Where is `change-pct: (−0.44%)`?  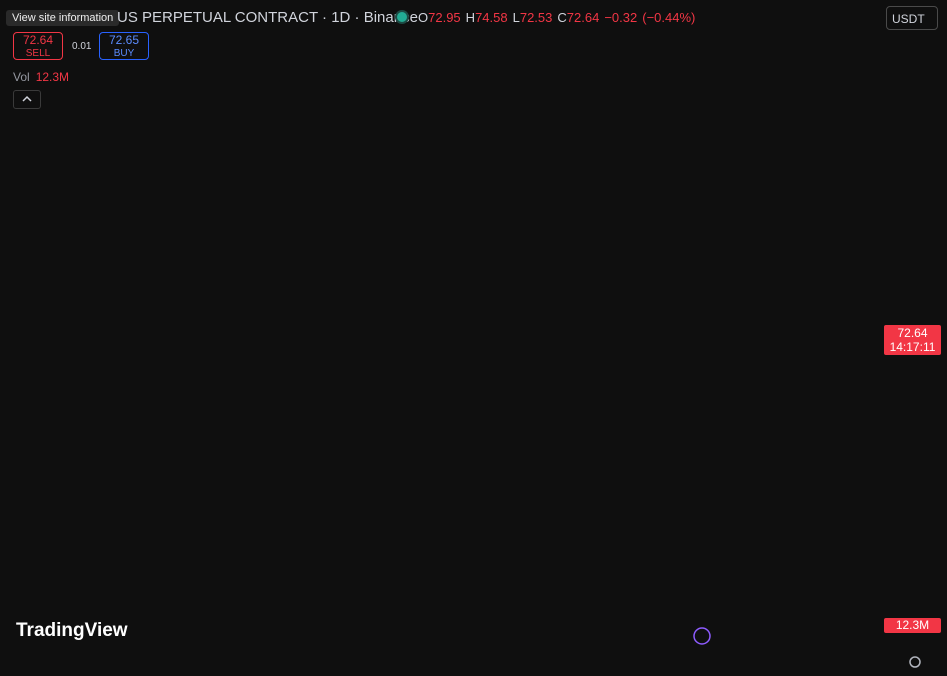
change-pct: (−0.44%) is located at coordinates (669, 17).